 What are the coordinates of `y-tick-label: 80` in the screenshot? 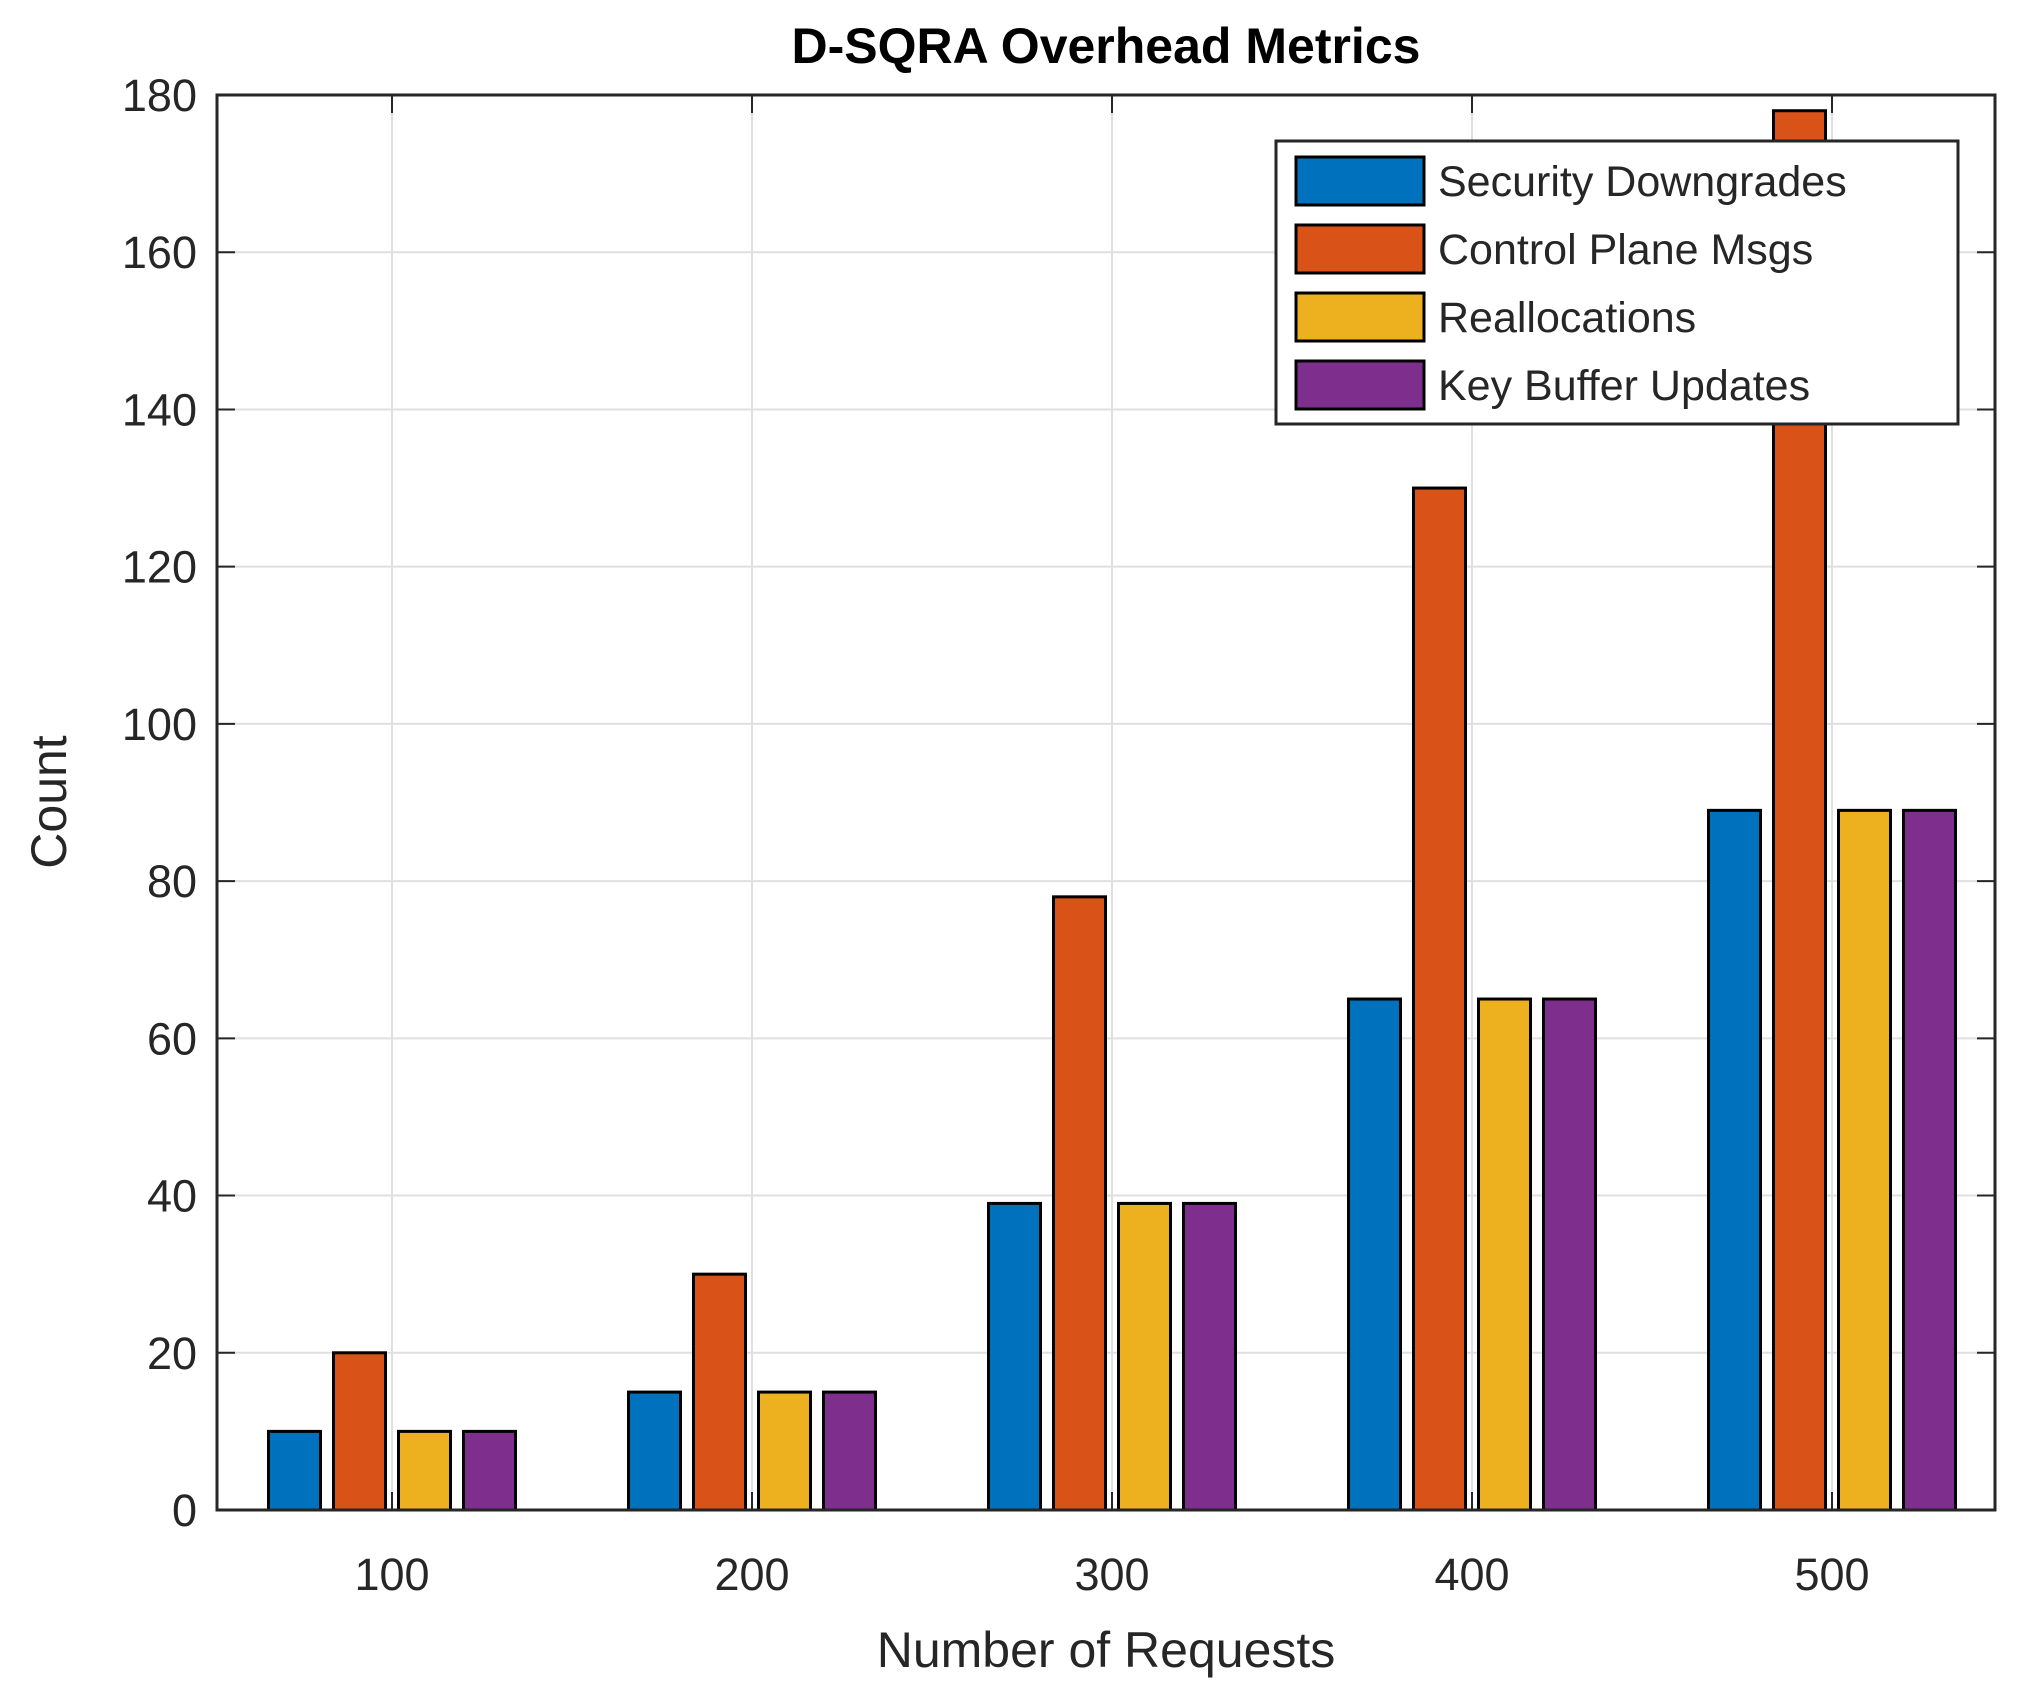 It's located at (172, 881).